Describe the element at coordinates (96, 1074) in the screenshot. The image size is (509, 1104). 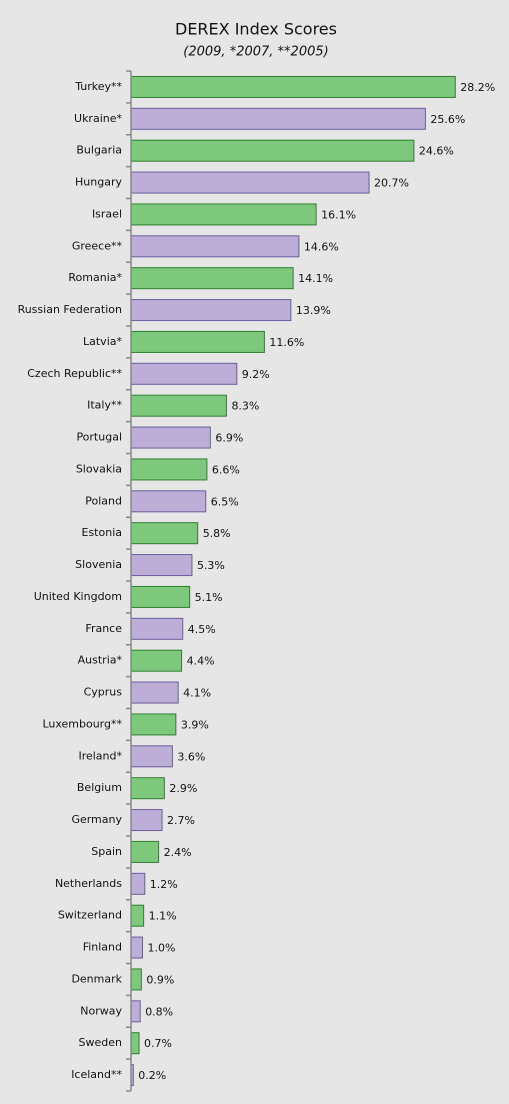
I see `y-tick-label: Iceland**` at that location.